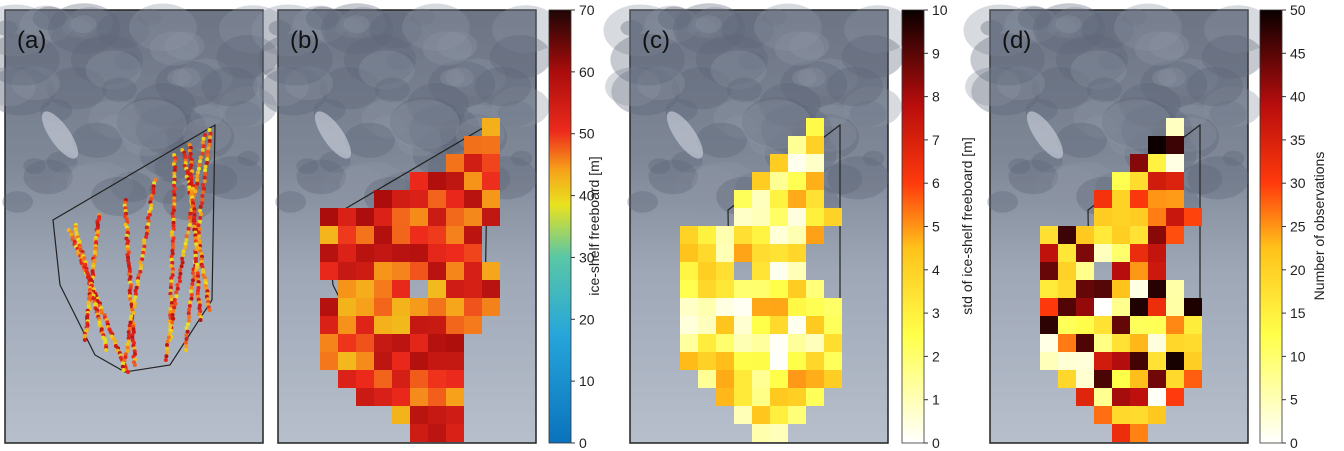 This screenshot has height=451, width=1344. What do you see at coordinates (936, 313) in the screenshot?
I see `colorbar-tick-label: 3` at bounding box center [936, 313].